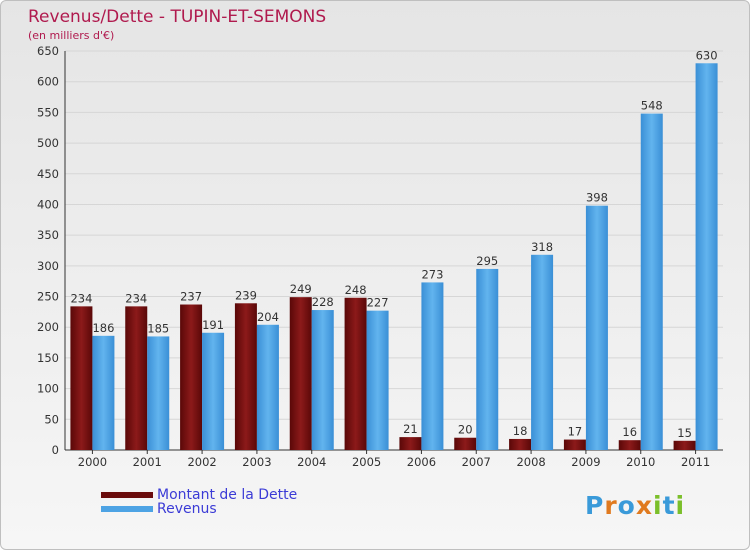 This screenshot has height=550, width=750. I want to click on chart-title: Revenus/Dette - TUPIN-ET-SEMONS, so click(177, 17).